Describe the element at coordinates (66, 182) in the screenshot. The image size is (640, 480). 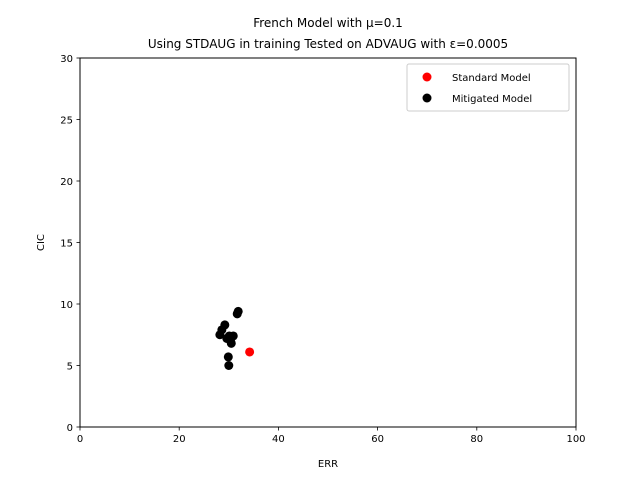
I see `y-tick-label: 20` at that location.